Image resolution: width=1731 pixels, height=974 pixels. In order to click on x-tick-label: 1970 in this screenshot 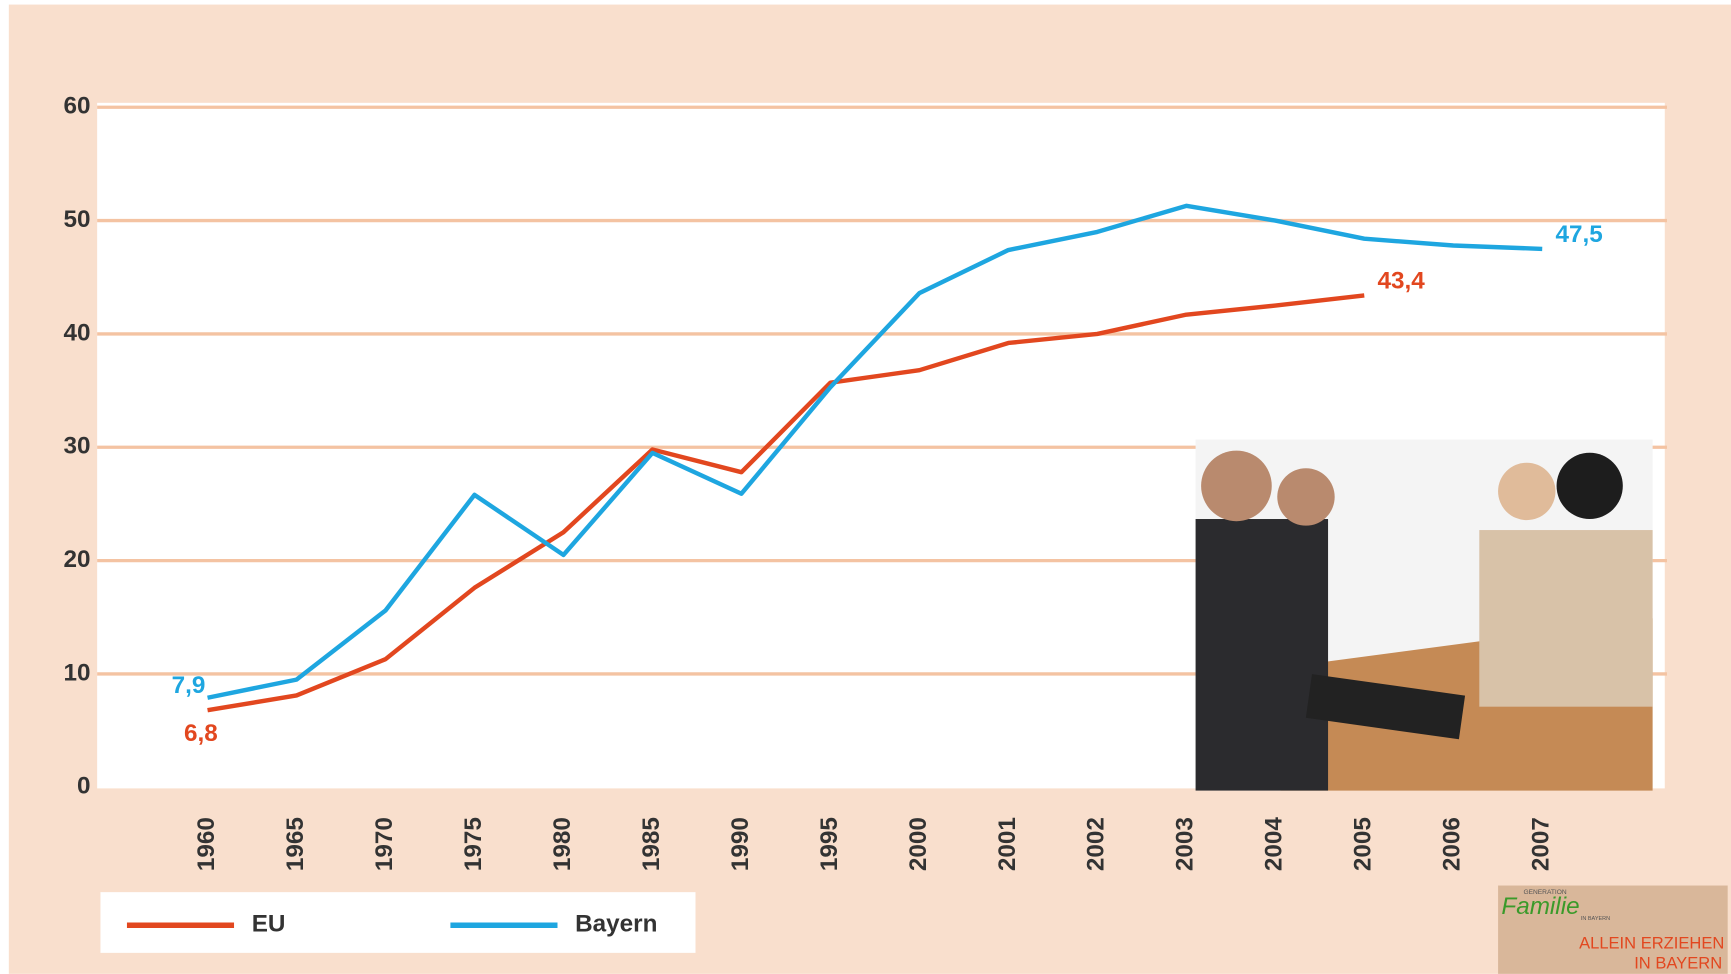, I will do `click(384, 844)`.